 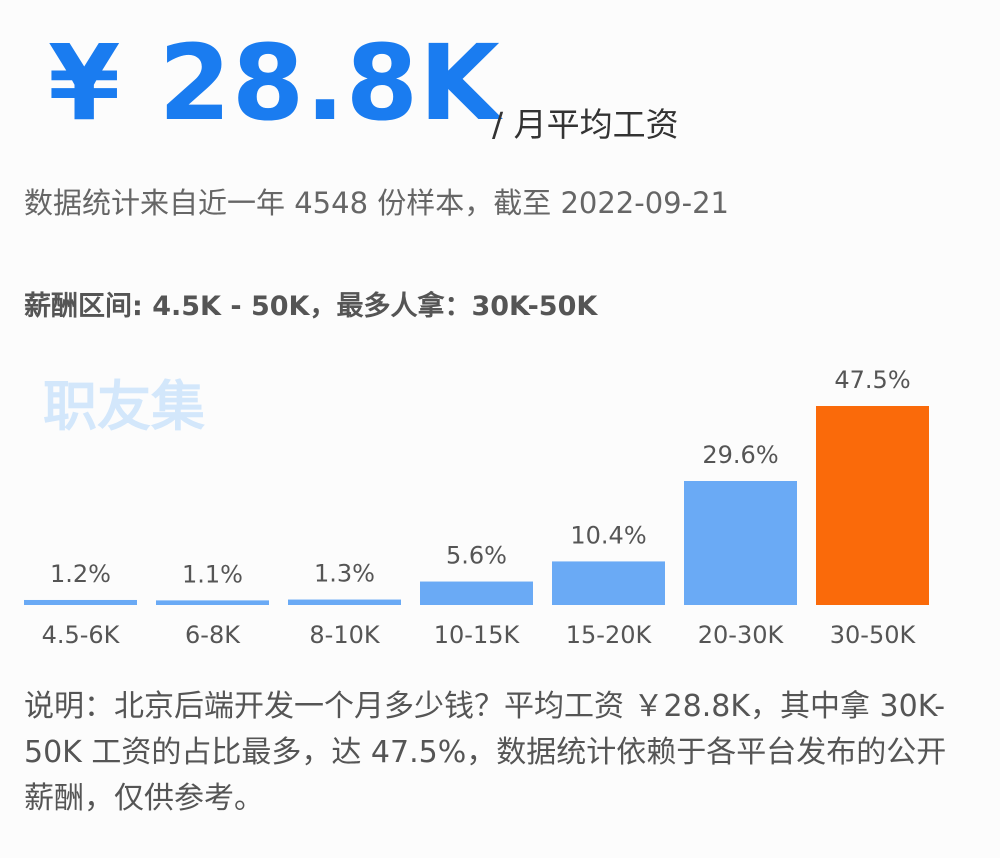 I want to click on x-tick-label: 20-30K, so click(x=741, y=635).